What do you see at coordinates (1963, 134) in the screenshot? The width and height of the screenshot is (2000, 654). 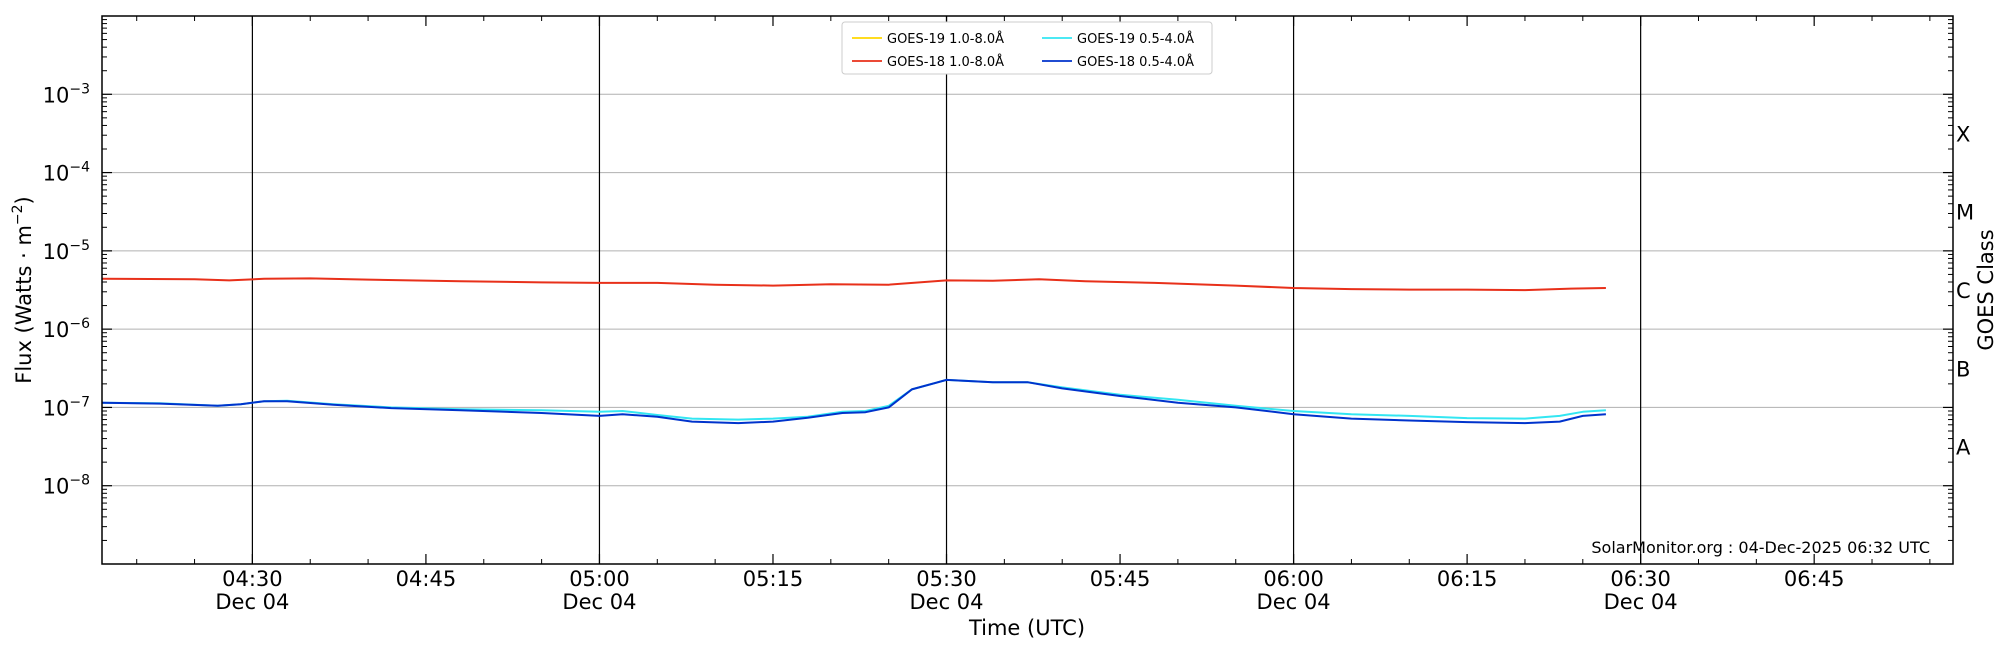 I see `goes-class-label: X` at bounding box center [1963, 134].